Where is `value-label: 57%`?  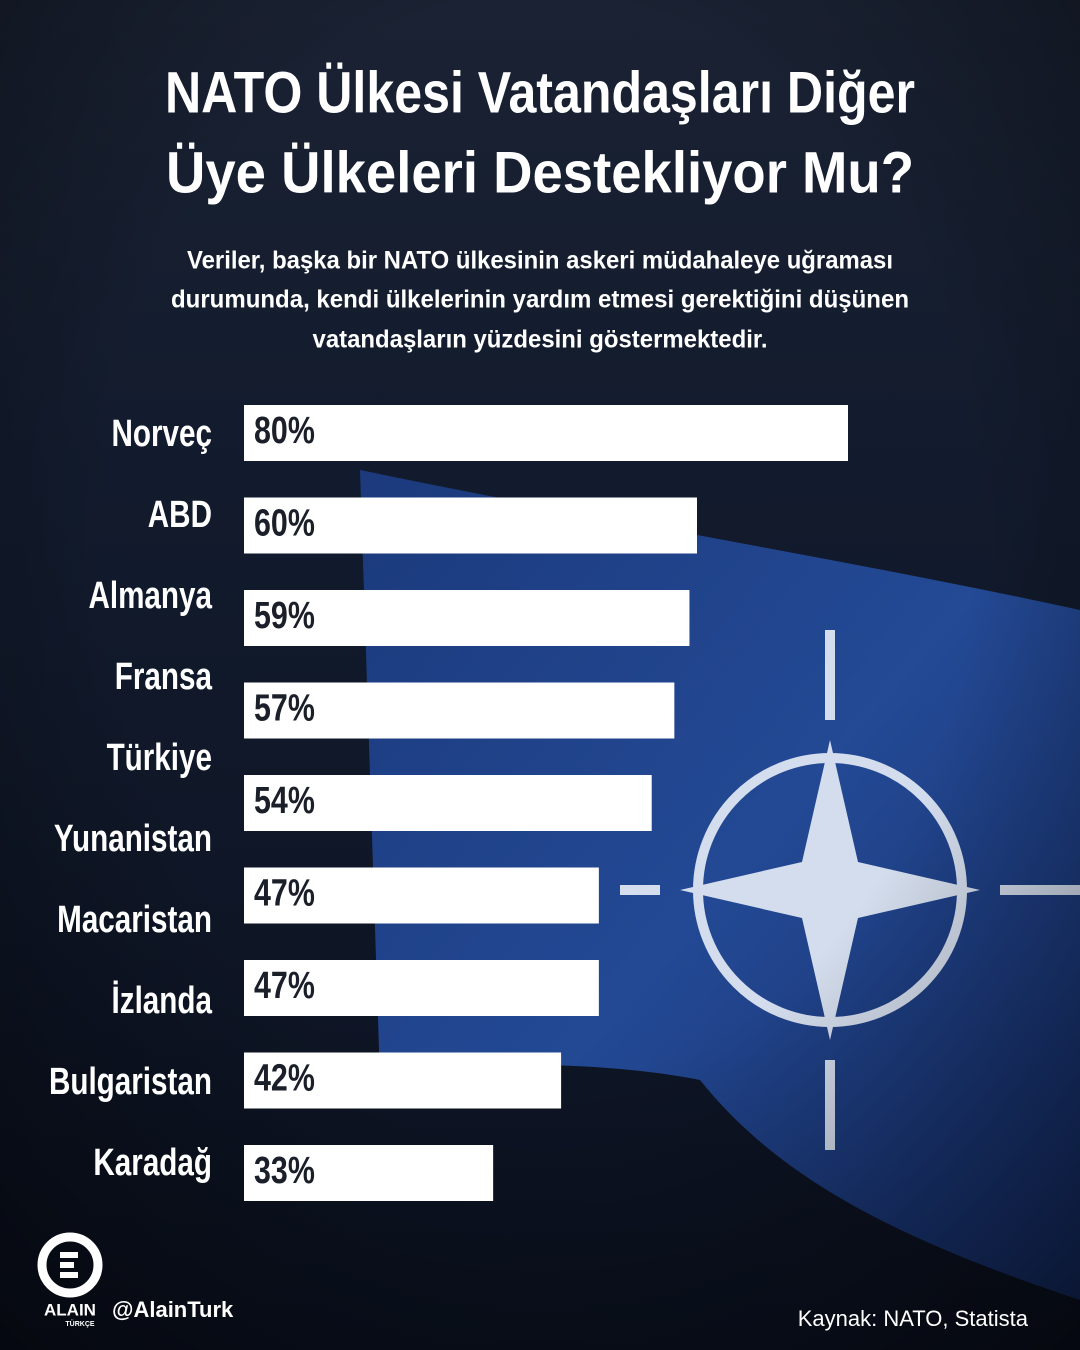
value-label: 57% is located at coordinates (284, 709).